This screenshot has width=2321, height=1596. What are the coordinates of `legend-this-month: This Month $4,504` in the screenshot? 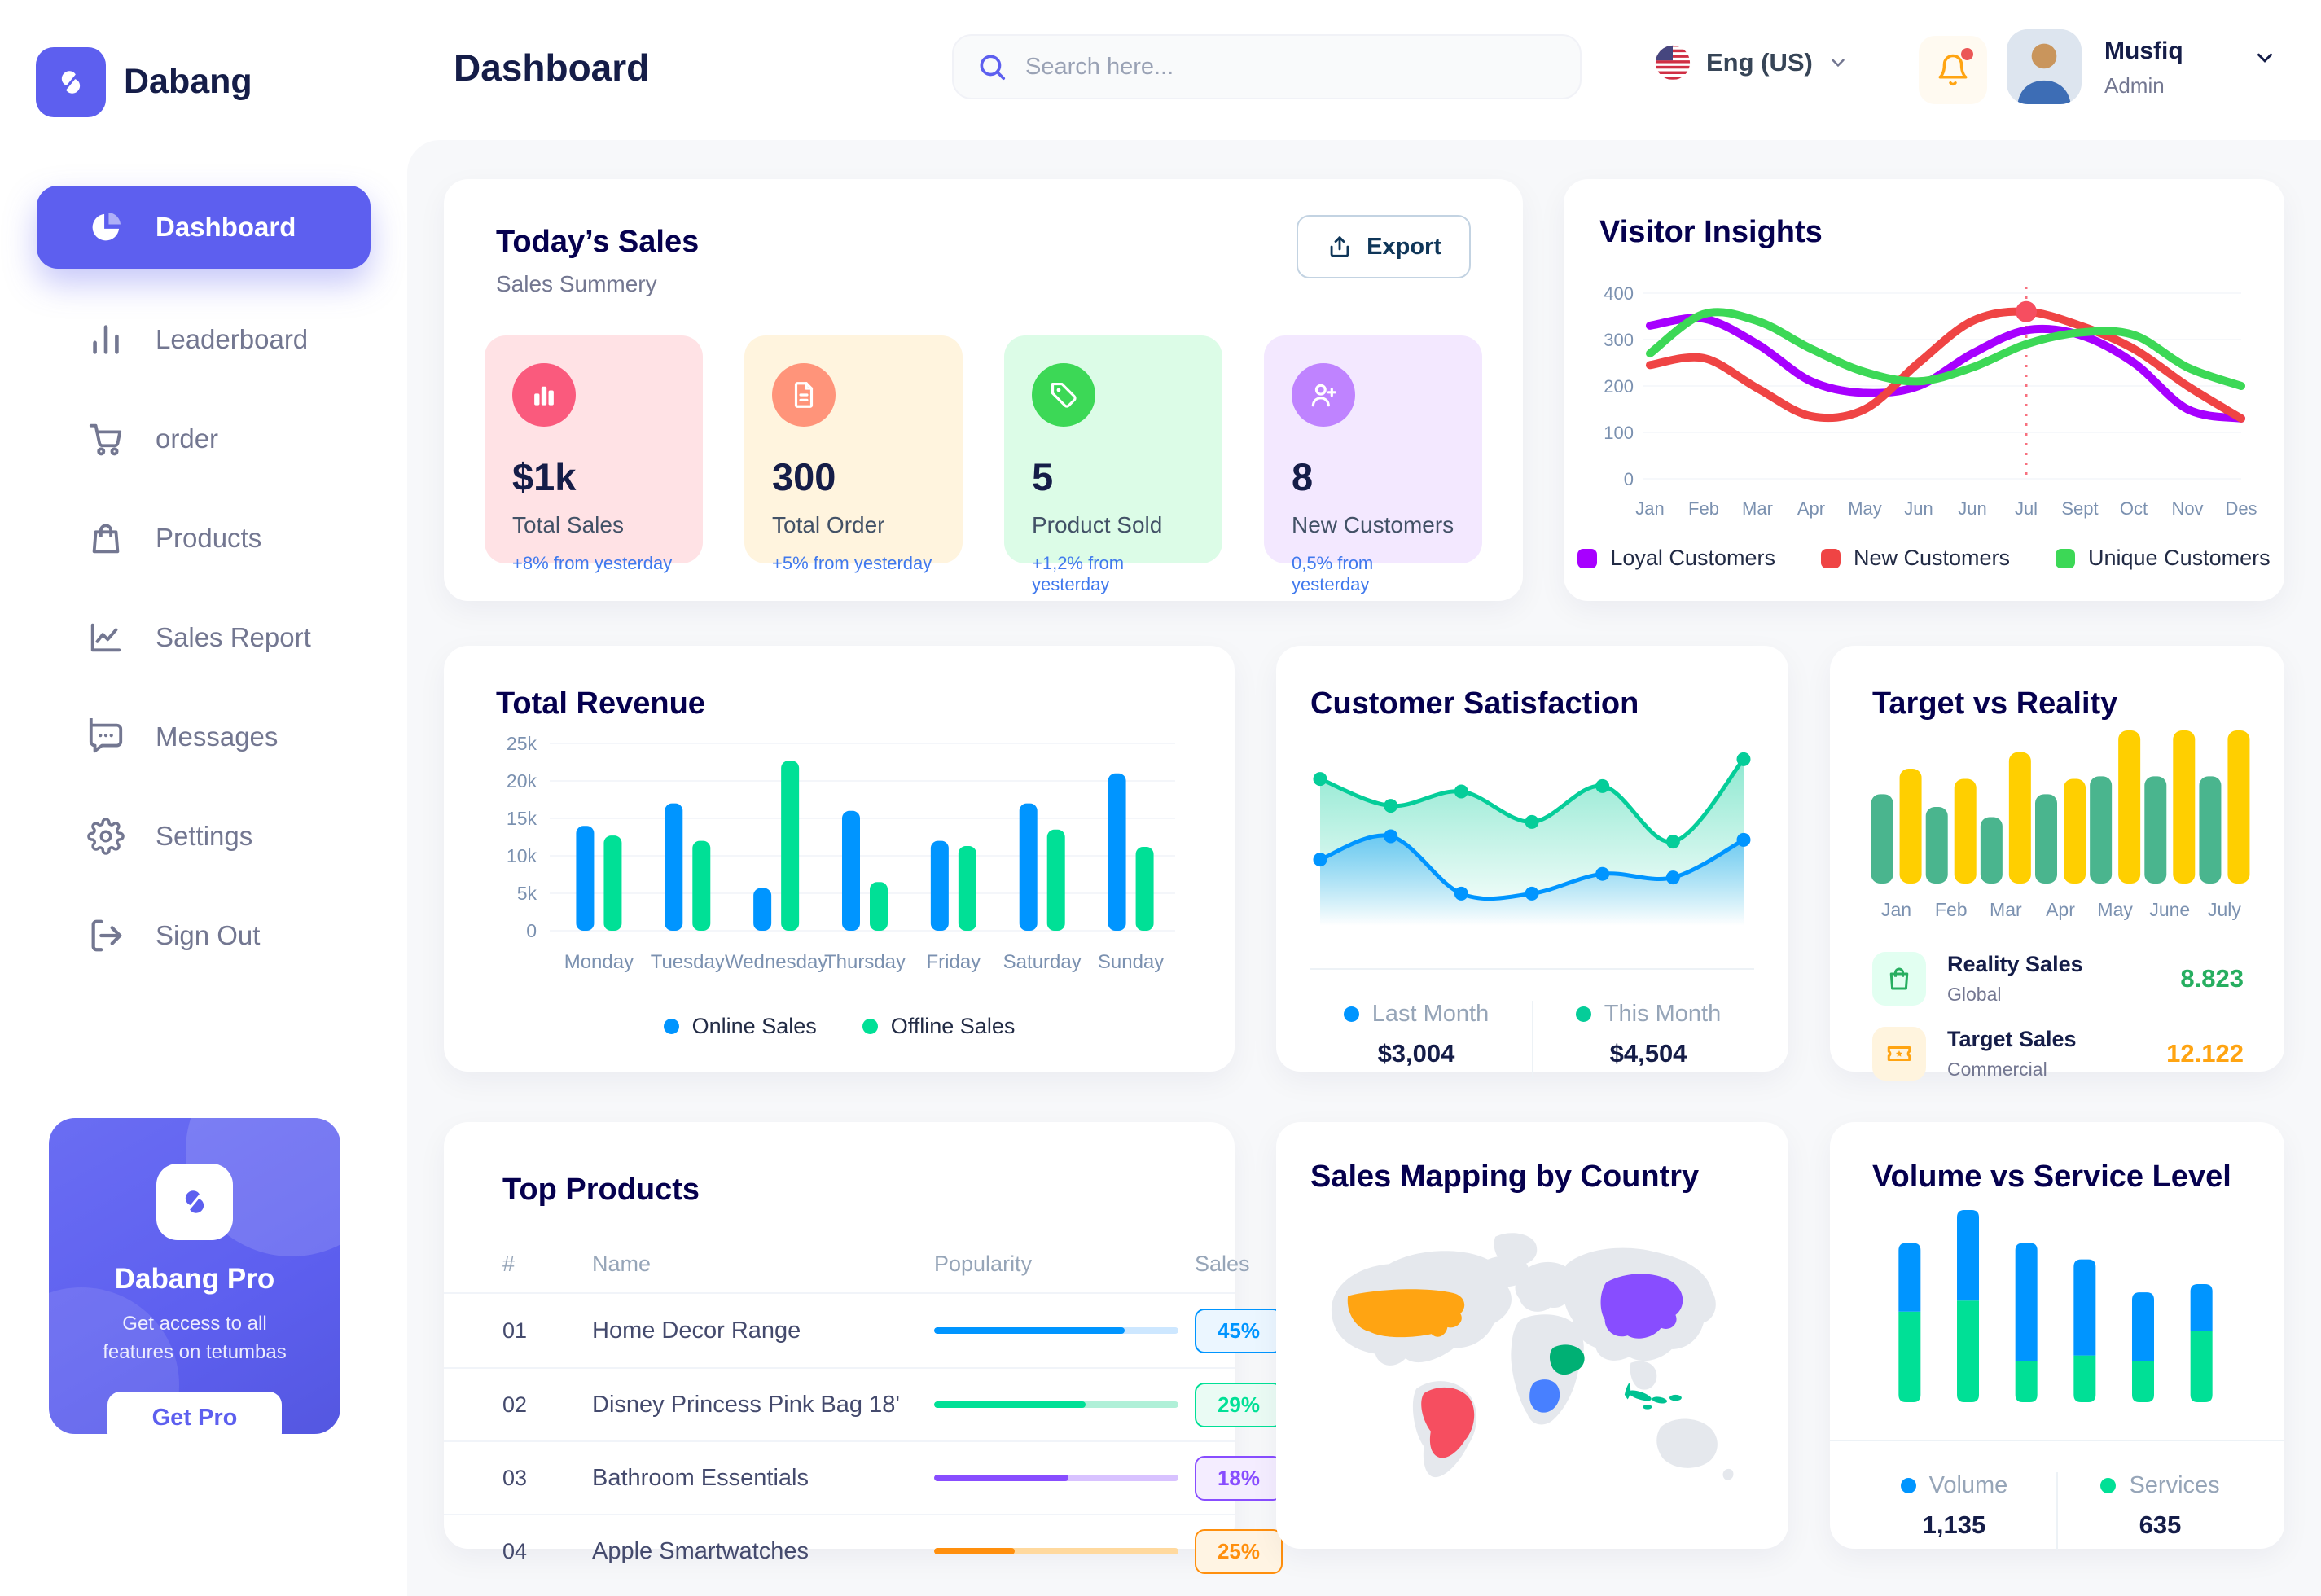 It's located at (1648, 1034).